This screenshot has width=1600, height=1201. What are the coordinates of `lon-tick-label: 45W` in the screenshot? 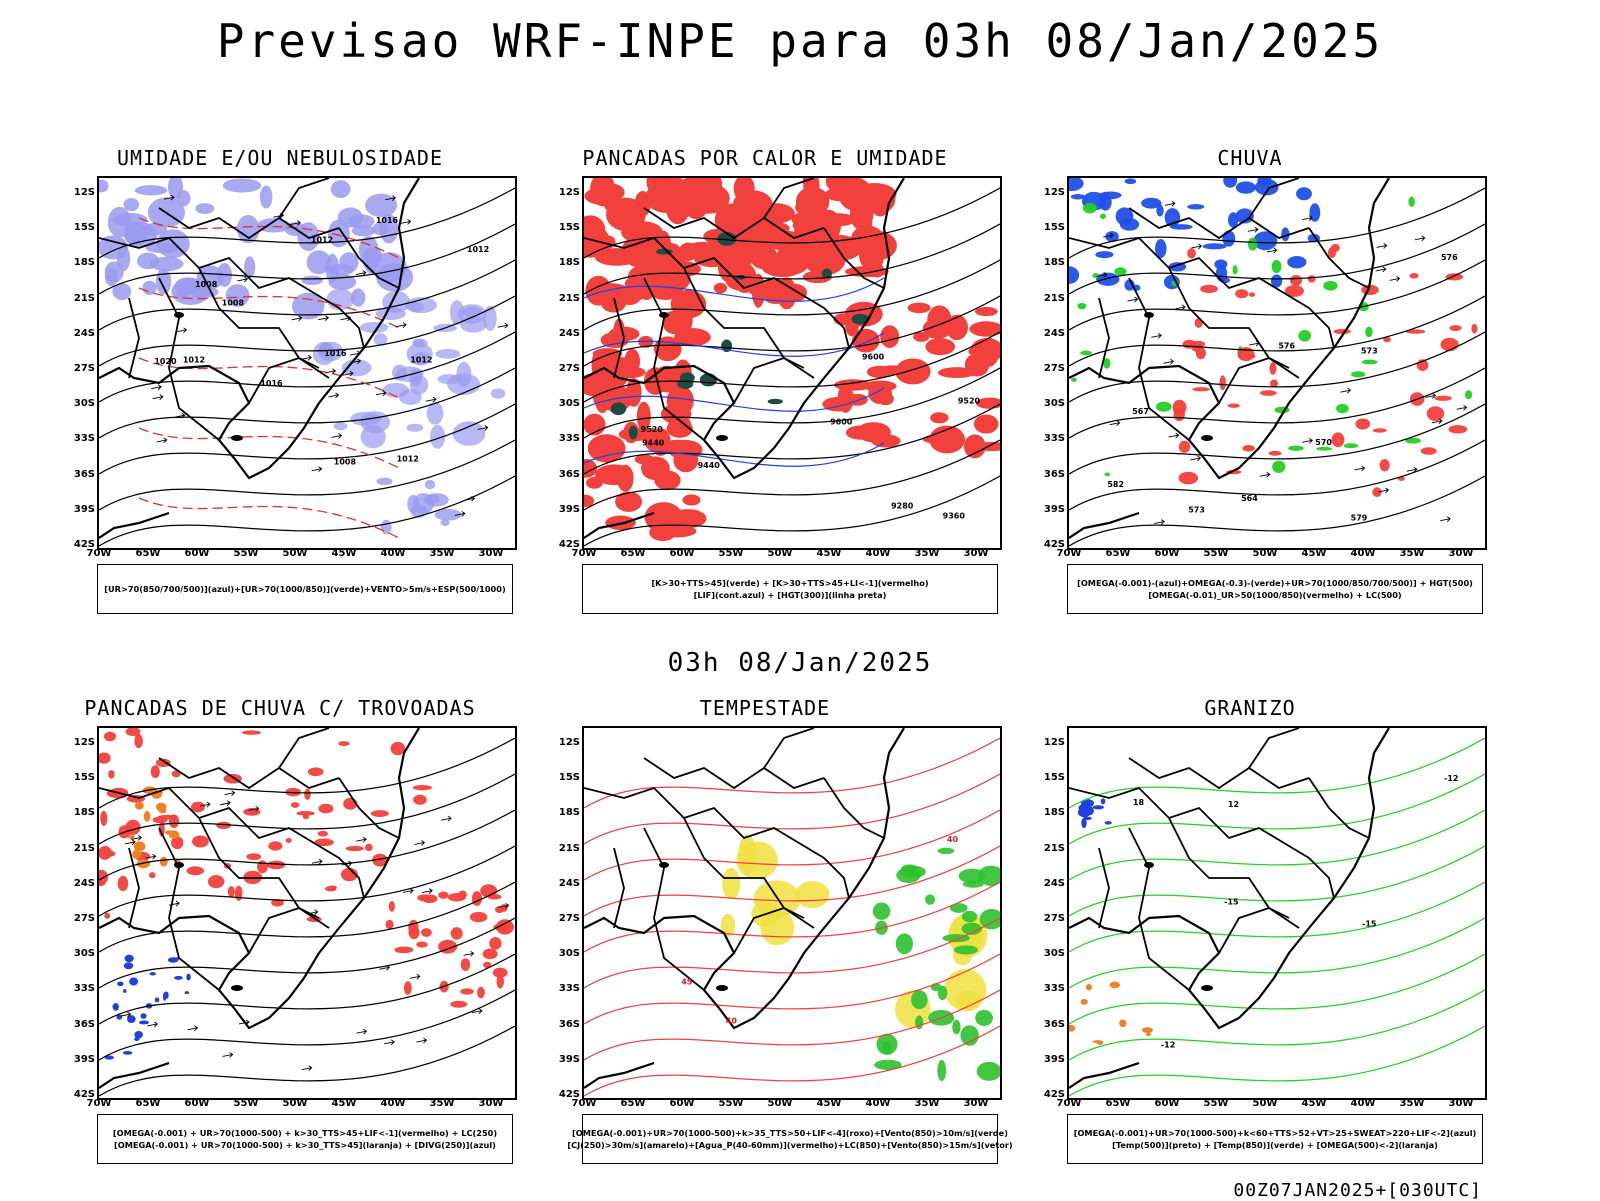 It's located at (829, 553).